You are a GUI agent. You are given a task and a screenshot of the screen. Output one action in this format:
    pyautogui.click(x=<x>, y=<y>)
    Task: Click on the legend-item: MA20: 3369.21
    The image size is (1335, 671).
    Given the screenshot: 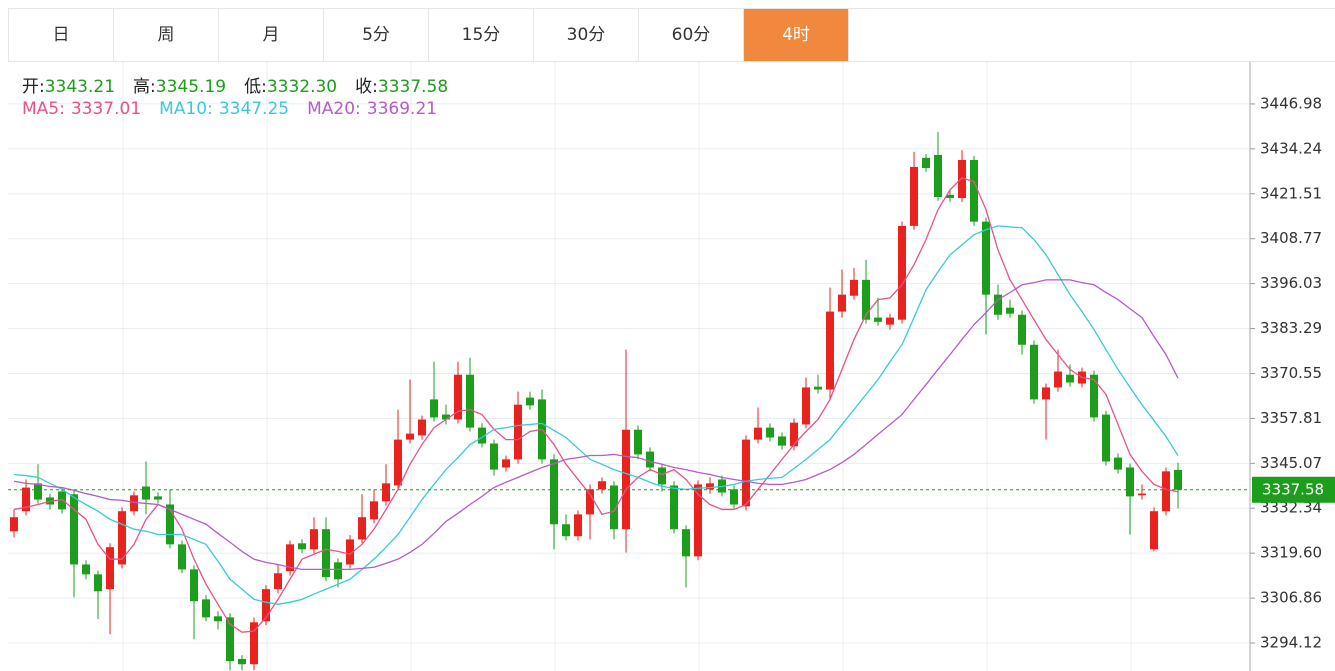 What is the action you would take?
    pyautogui.click(x=372, y=109)
    